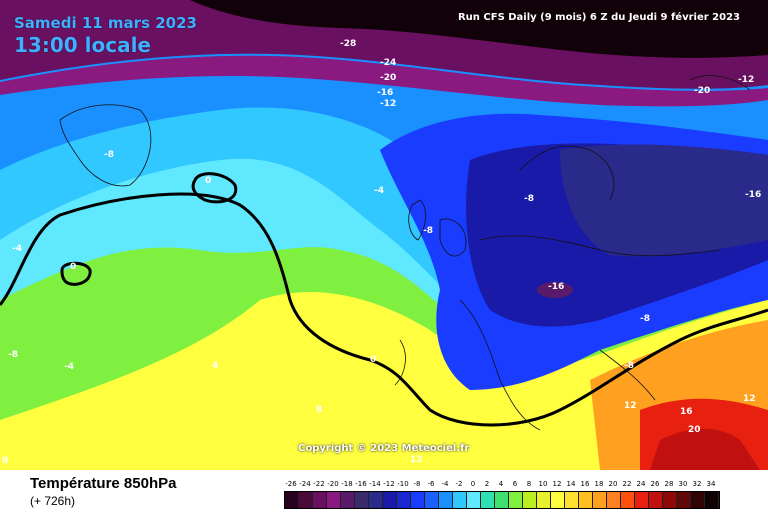 This screenshot has height=512, width=768. I want to click on legend-label: -24, so click(305, 484).